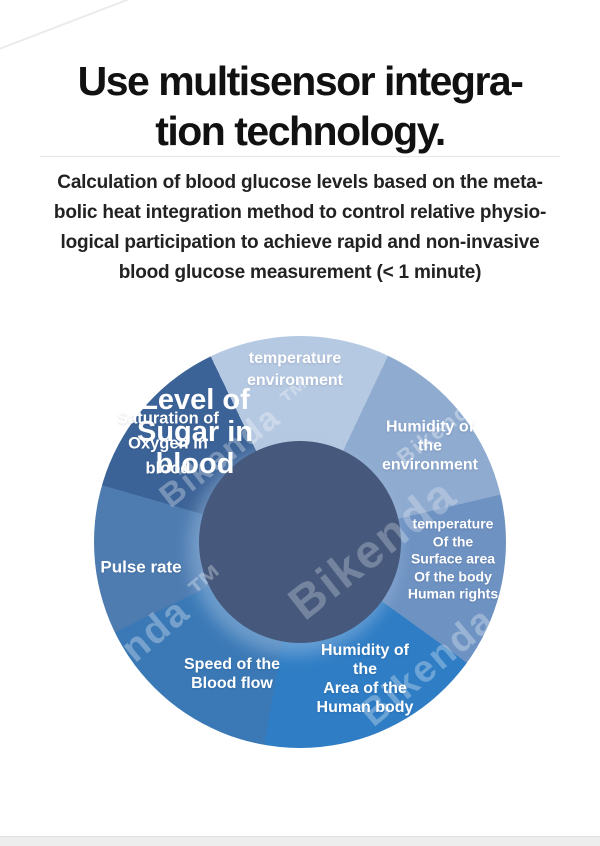  I want to click on description-line: blood glucose measurement (< 1 minute), so click(300, 272).